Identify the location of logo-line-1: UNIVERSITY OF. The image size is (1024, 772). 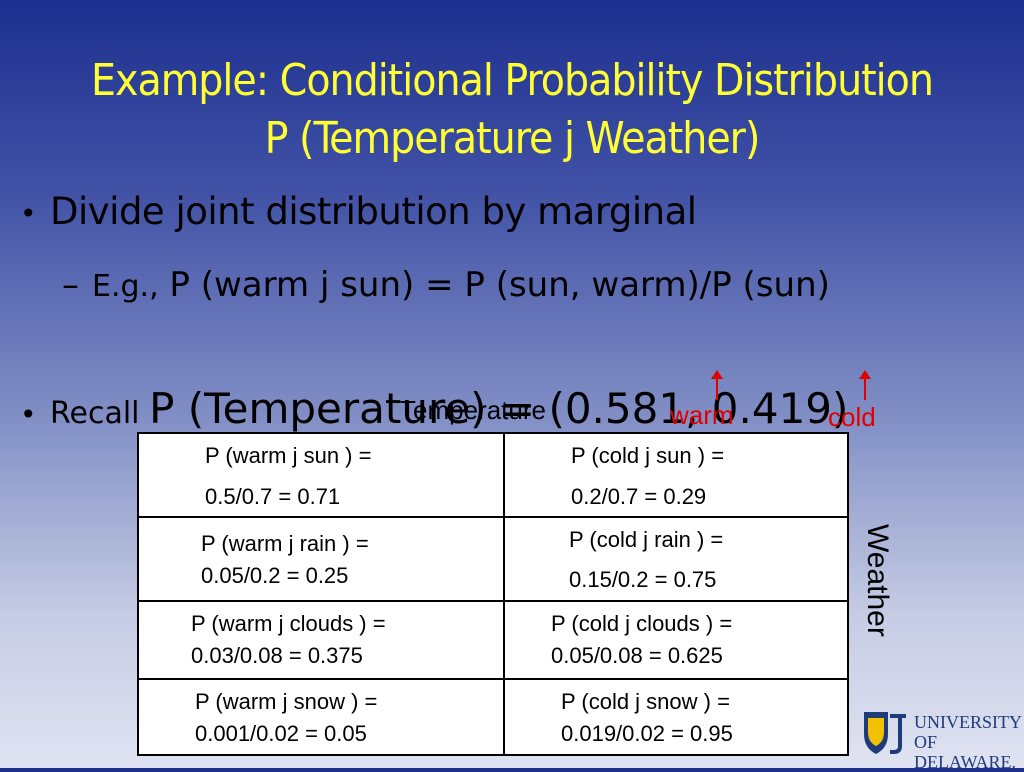
(968, 732).